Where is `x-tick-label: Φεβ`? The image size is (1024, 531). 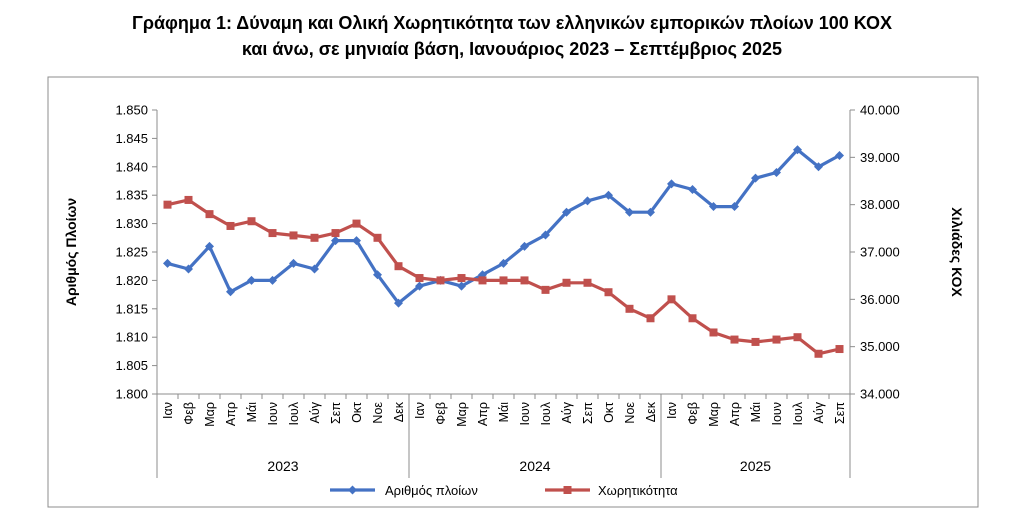 x-tick-label: Φεβ is located at coordinates (441, 413).